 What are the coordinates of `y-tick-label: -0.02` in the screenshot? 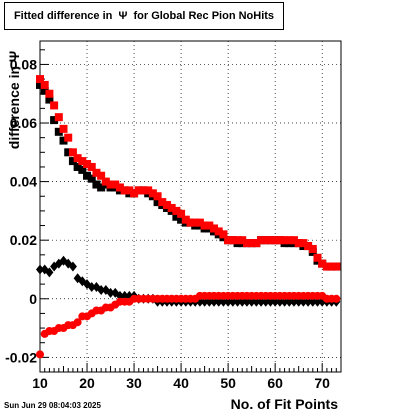 It's located at (21, 357).